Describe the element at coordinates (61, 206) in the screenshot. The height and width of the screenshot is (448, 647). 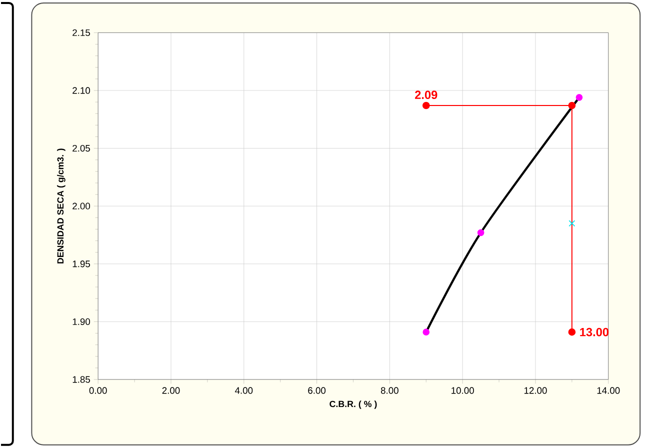
I see `y-axis-title: DENSIDAD SECA ( g/cm3. )` at that location.